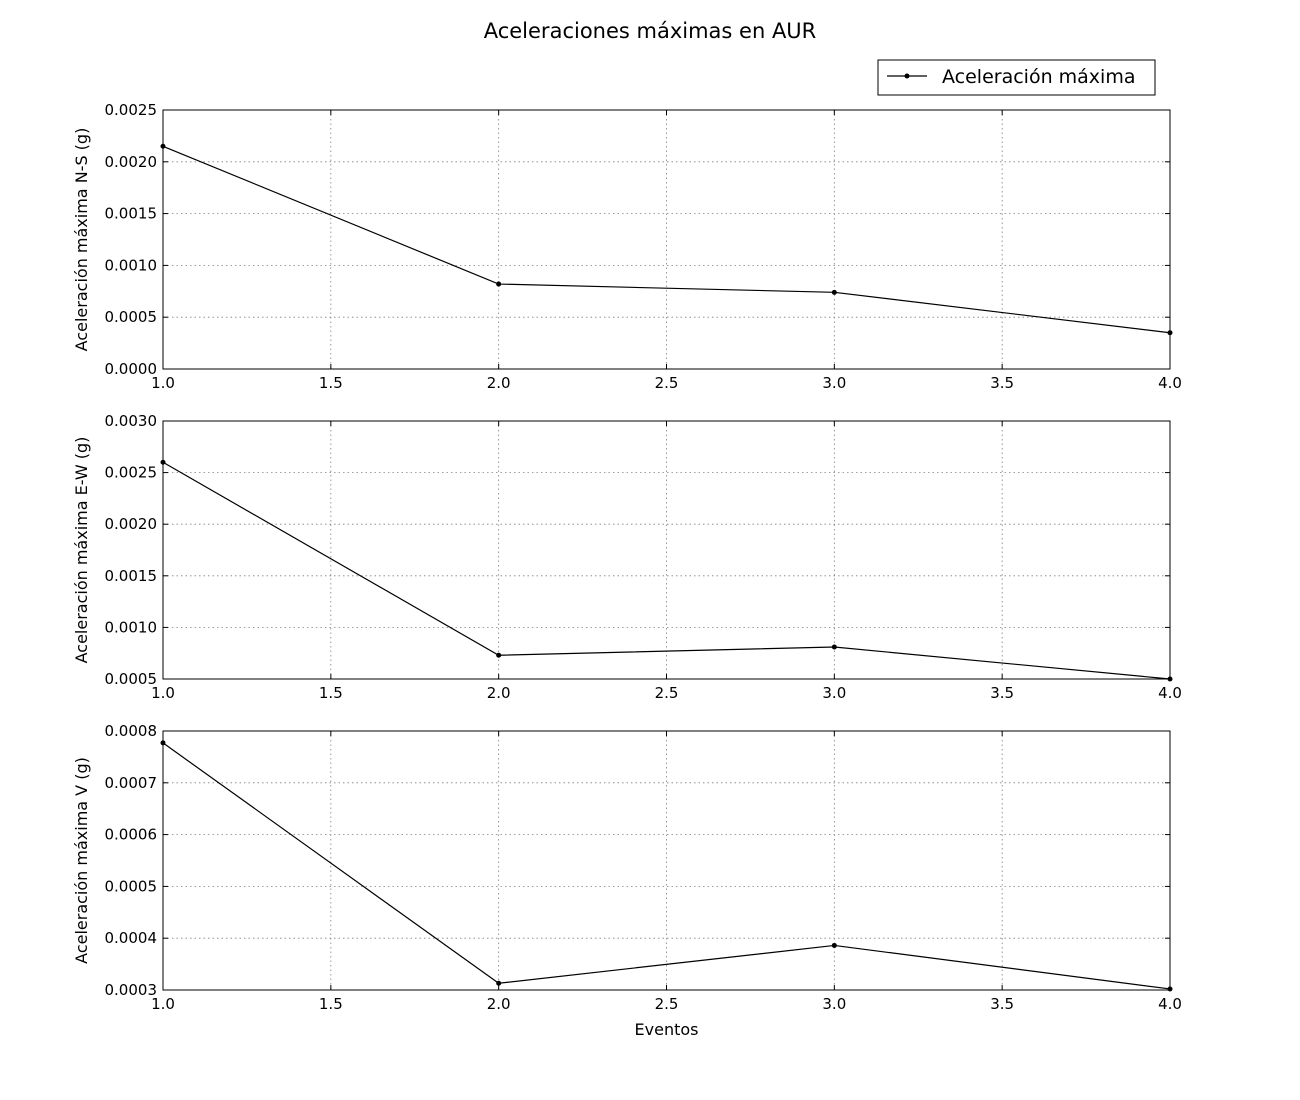 Image resolution: width=1300 pixels, height=1100 pixels. I want to click on x-axis-title: Eventos, so click(667, 1029).